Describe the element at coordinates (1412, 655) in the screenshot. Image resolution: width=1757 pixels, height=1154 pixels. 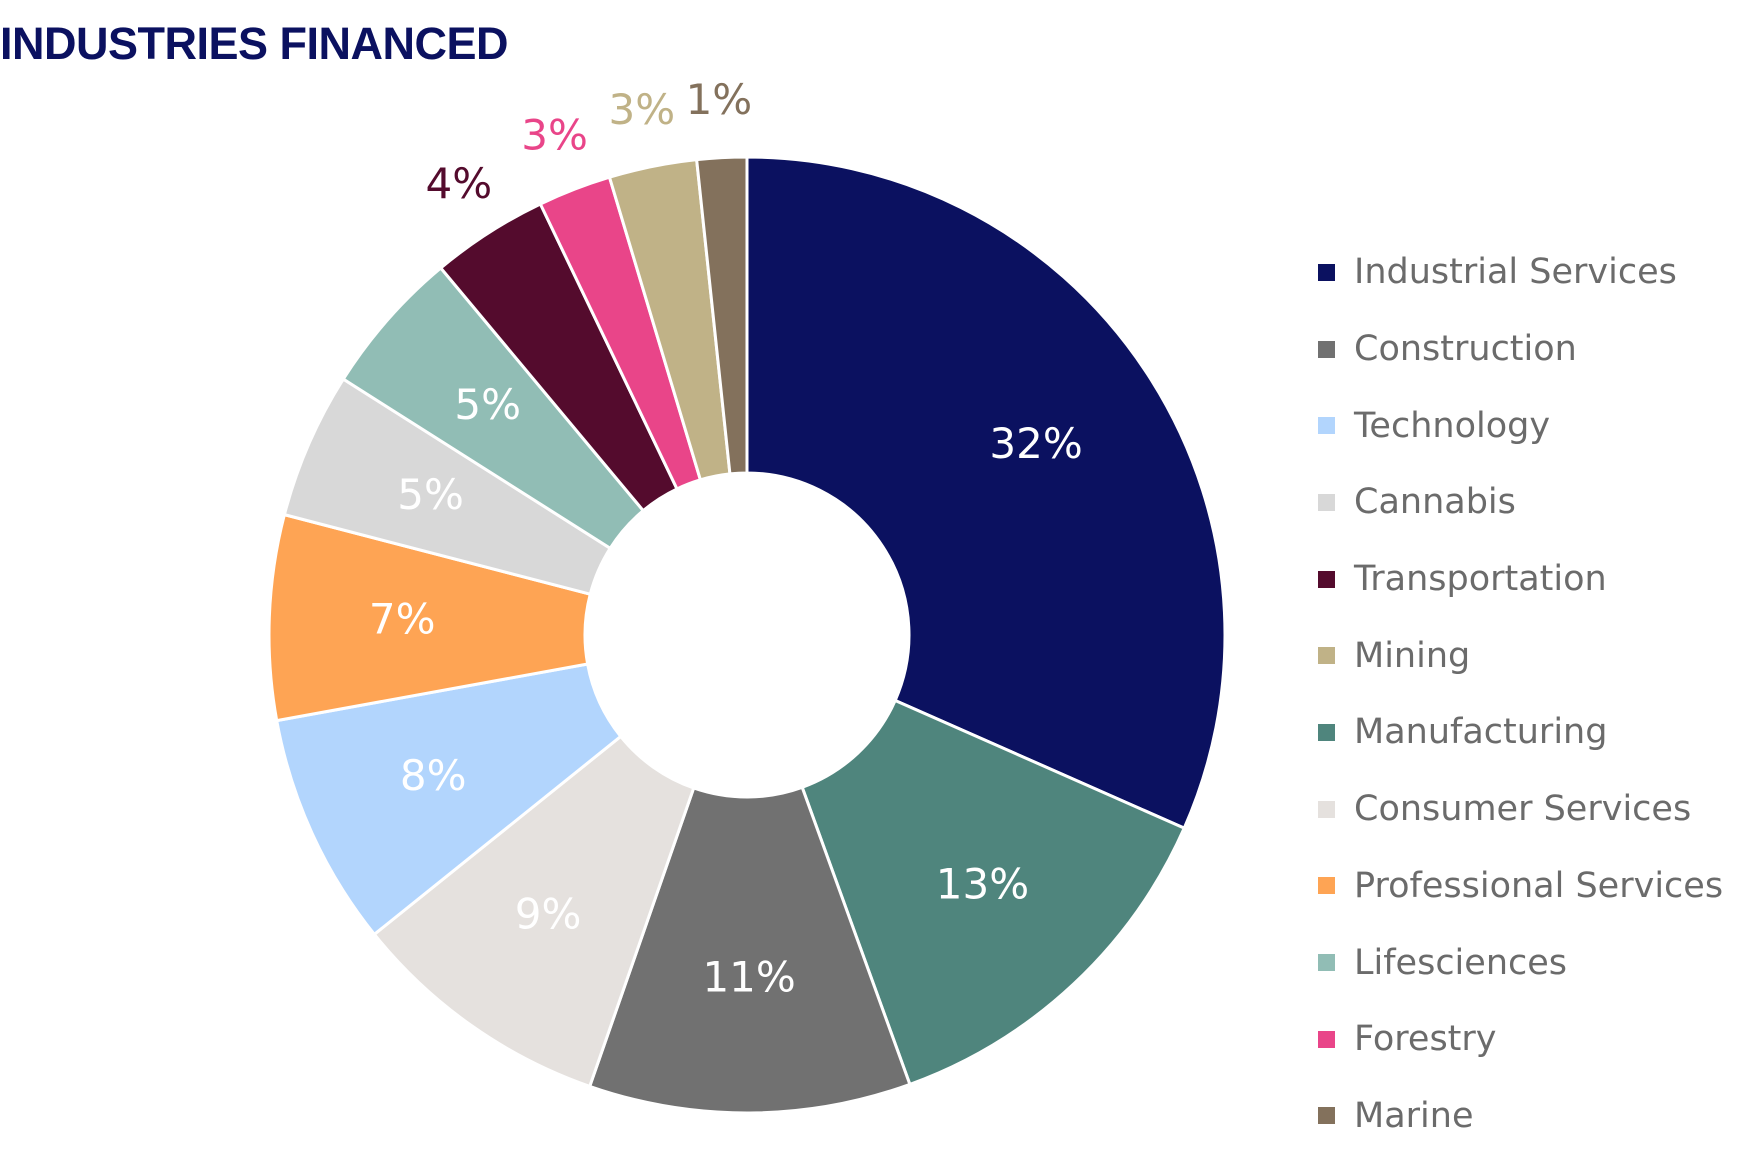
I see `legend-label: Mining` at that location.